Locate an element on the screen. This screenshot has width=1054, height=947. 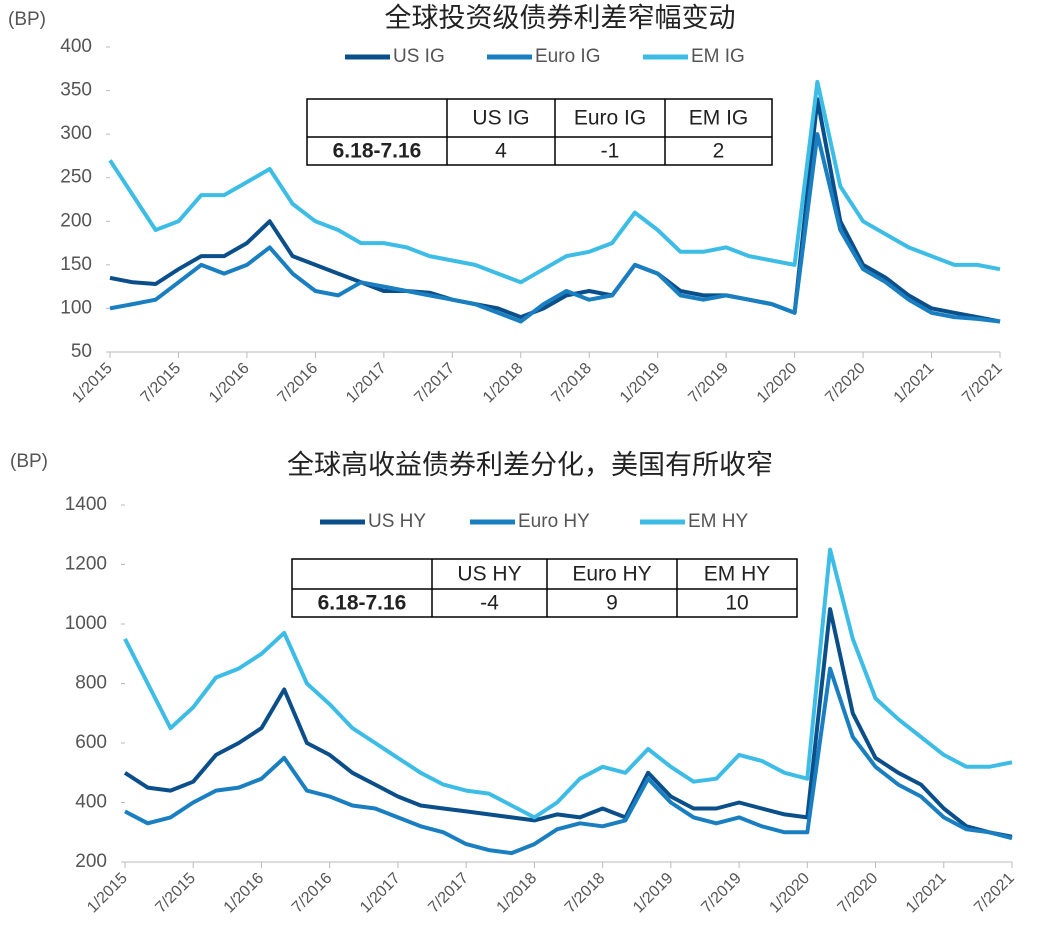
y-tick-label: 100 is located at coordinates (76, 307).